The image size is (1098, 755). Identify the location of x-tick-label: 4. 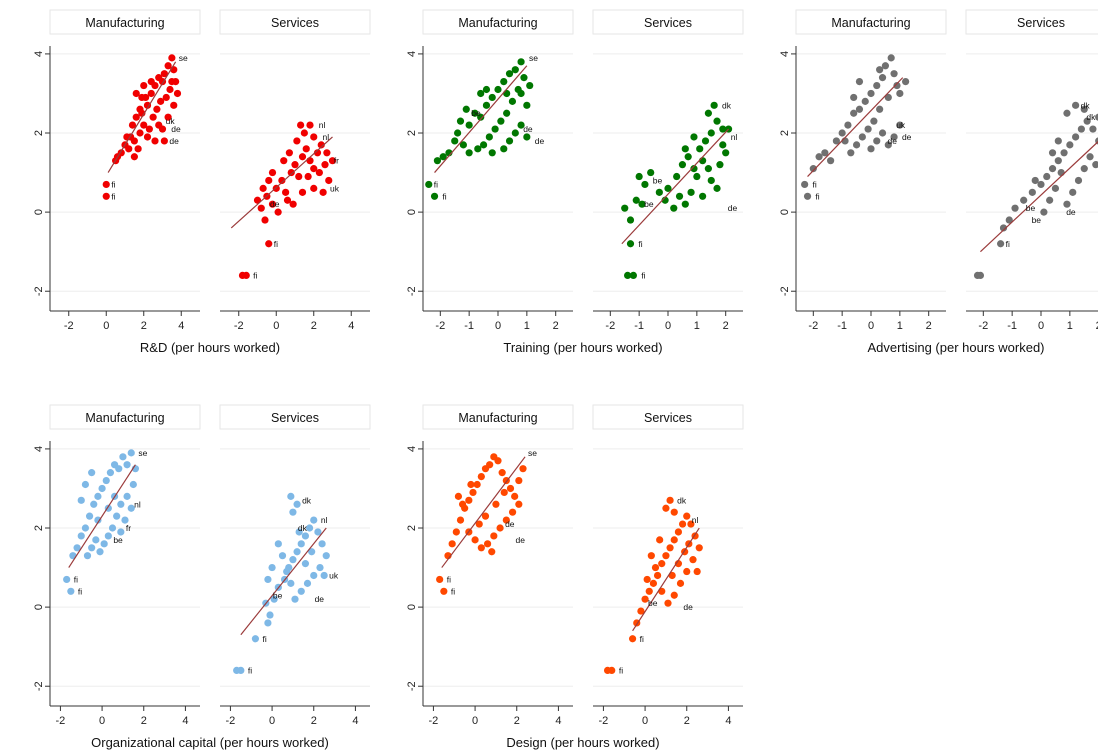
(355, 721).